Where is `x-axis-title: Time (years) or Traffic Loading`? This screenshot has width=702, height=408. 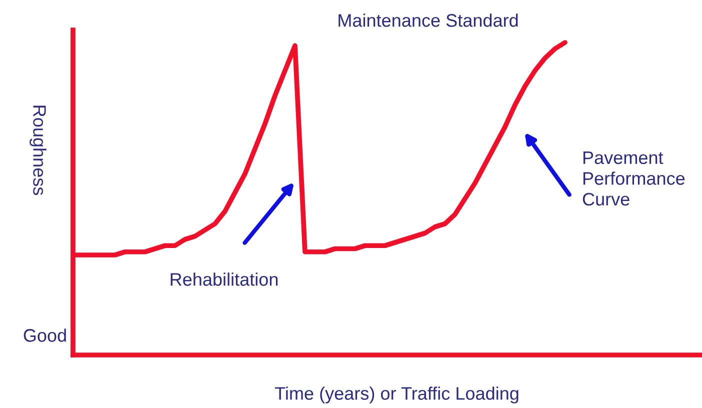 x-axis-title: Time (years) or Traffic Loading is located at coordinates (396, 395).